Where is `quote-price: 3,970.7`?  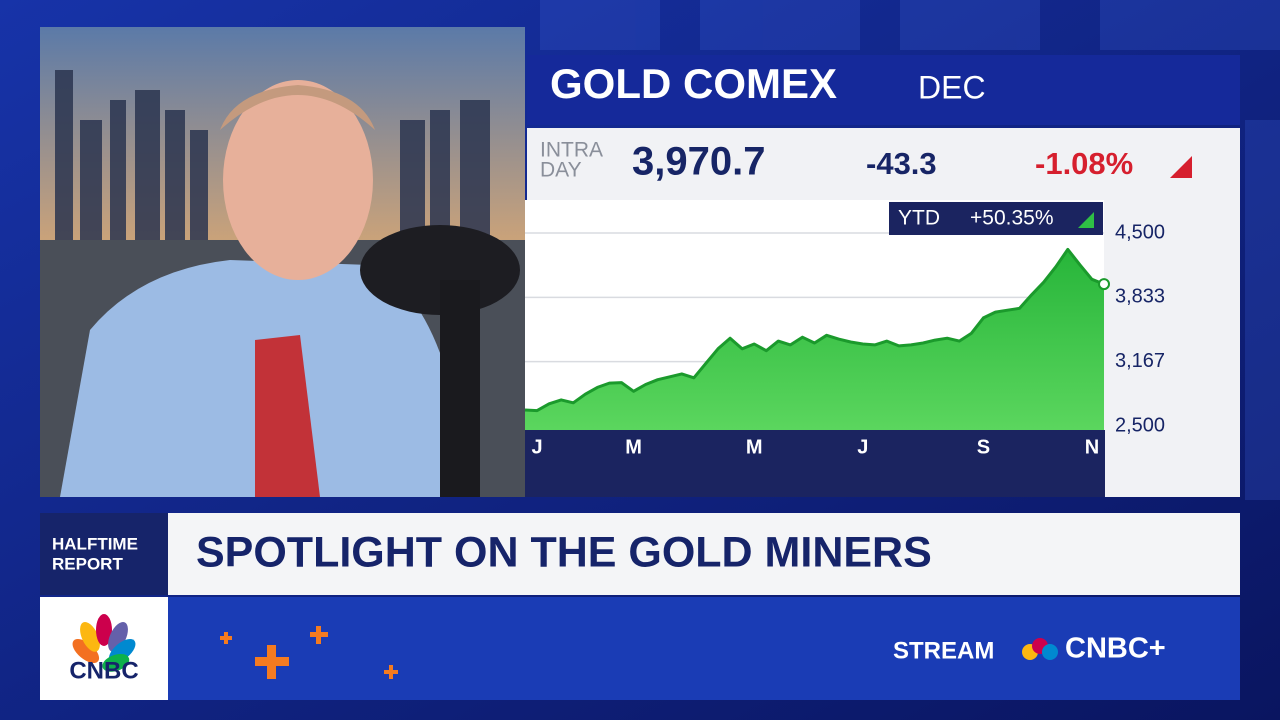 quote-price: 3,970.7 is located at coordinates (698, 162).